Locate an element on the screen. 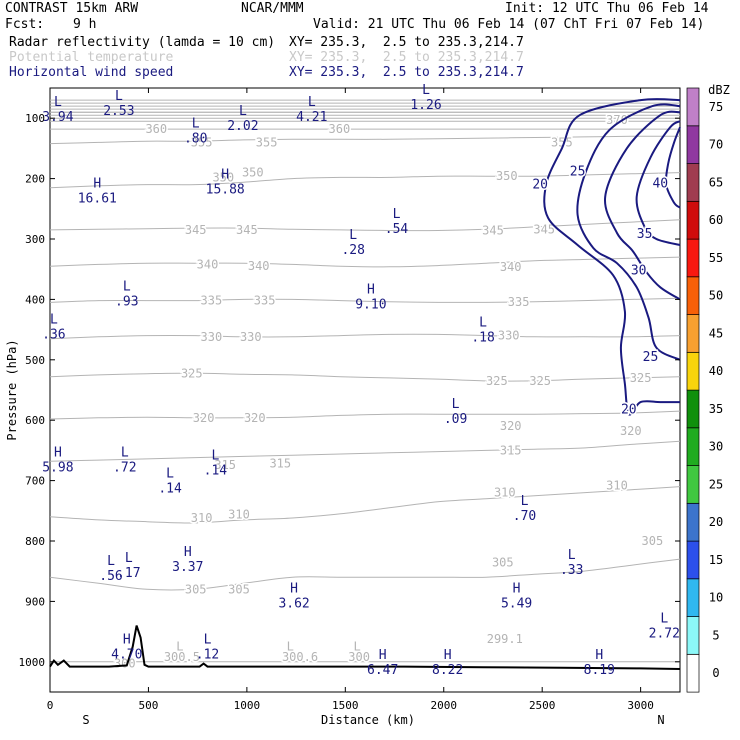 Image resolution: width=740 pixels, height=740 pixels. theta-contour-label: 300 is located at coordinates (125, 664).